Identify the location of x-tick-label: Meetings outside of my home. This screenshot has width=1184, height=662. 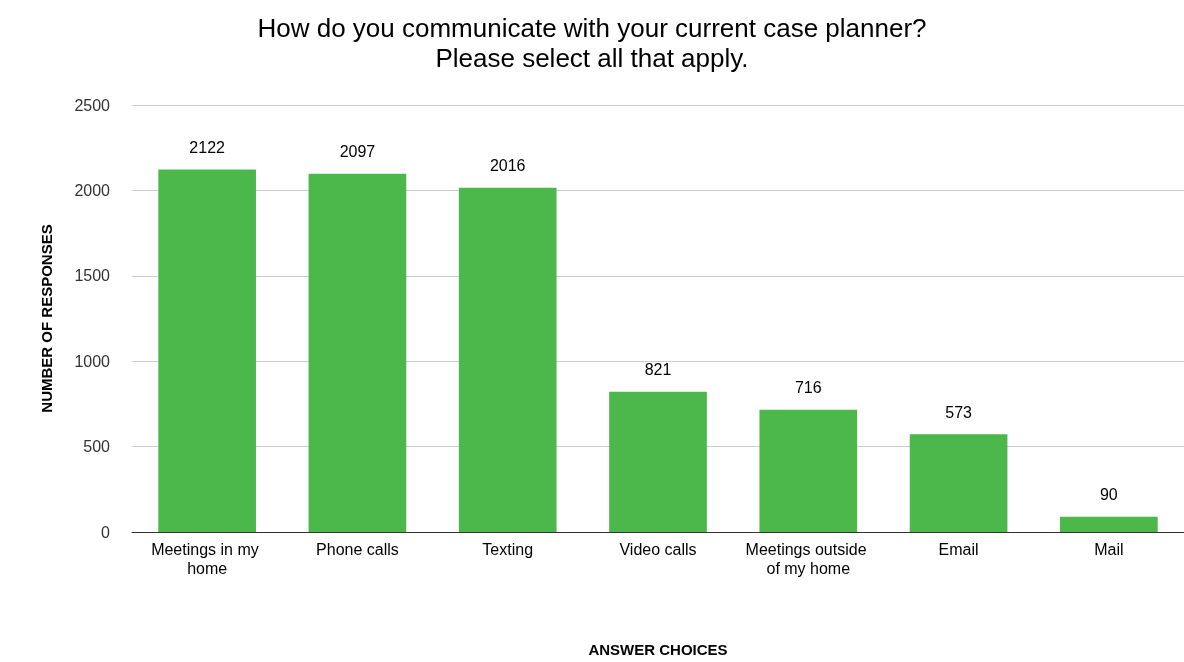
(808, 559).